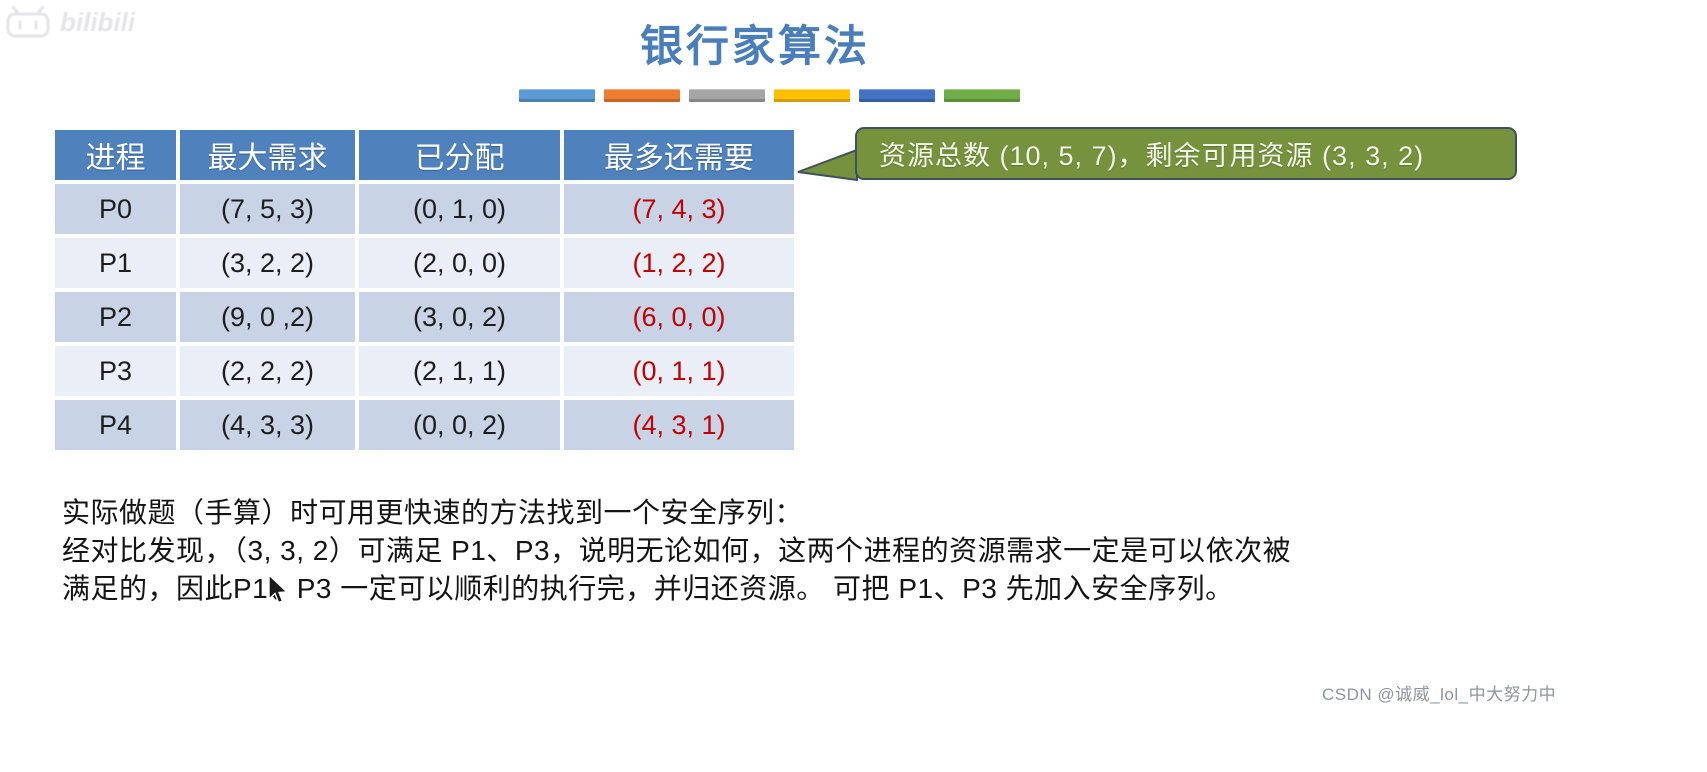 This screenshot has height=772, width=1707. Describe the element at coordinates (115, 317) in the screenshot. I see `table-cell-process: P2` at that location.